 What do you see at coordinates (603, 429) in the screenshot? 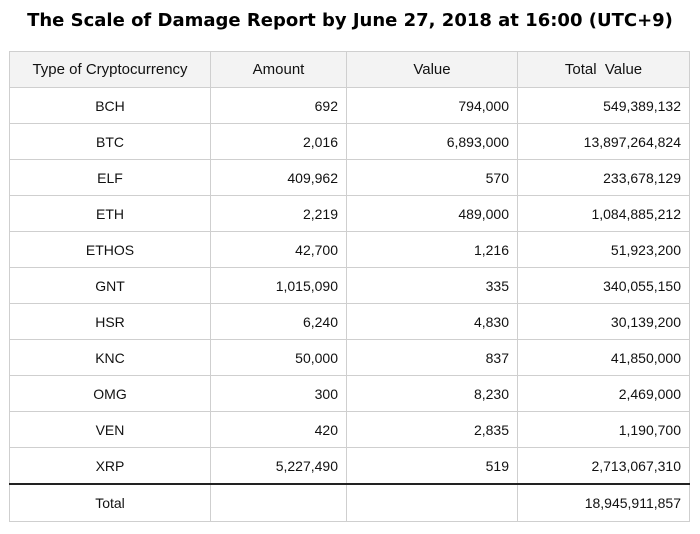
I see `cell-total-value: 1,190,700` at bounding box center [603, 429].